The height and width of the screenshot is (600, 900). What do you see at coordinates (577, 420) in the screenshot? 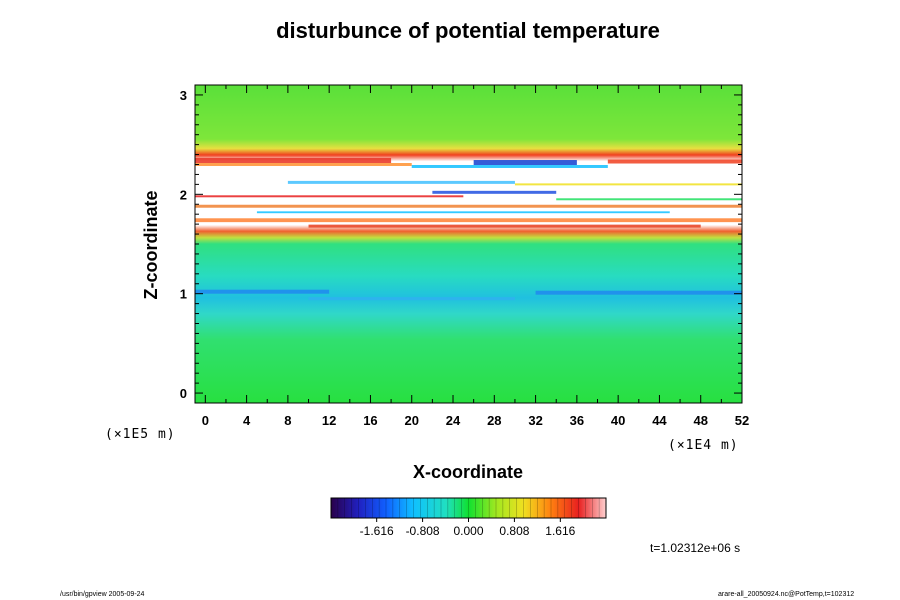
I see `x-tick-label: 36` at bounding box center [577, 420].